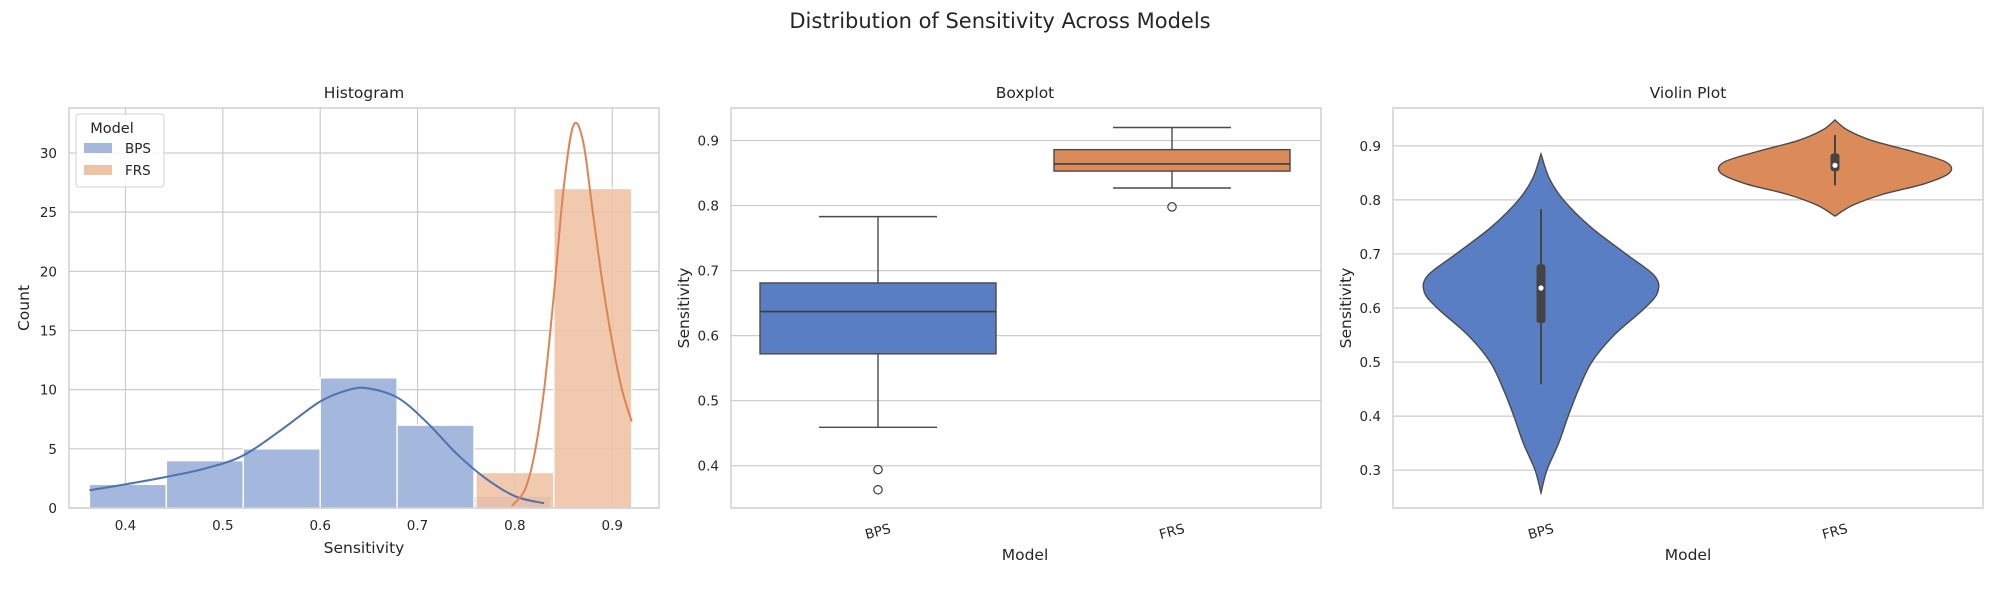 The width and height of the screenshot is (2000, 600). I want to click on legend-swatch-frs, so click(98, 170).